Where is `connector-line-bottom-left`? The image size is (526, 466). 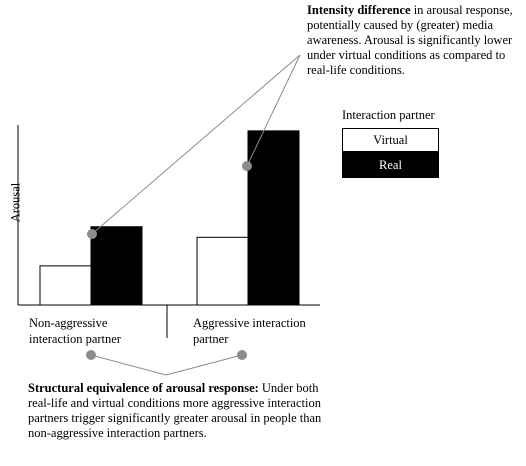
connector-line-bottom-left is located at coordinates (128, 365).